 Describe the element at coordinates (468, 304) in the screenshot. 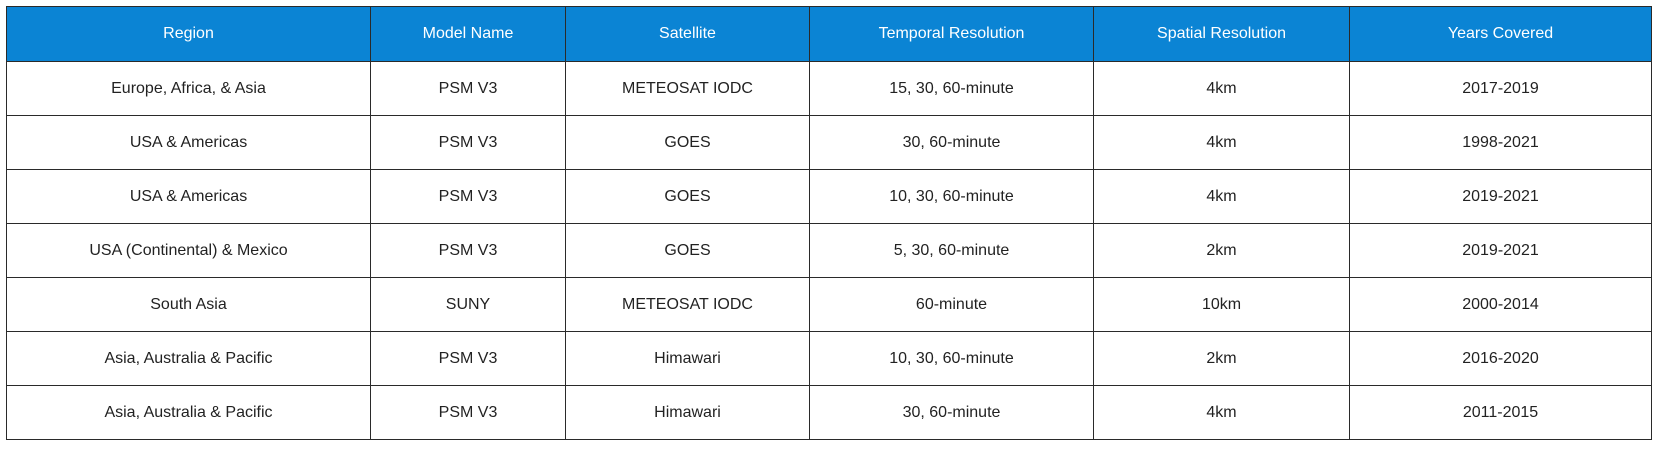

I see `cell-model-name: SUNY` at that location.